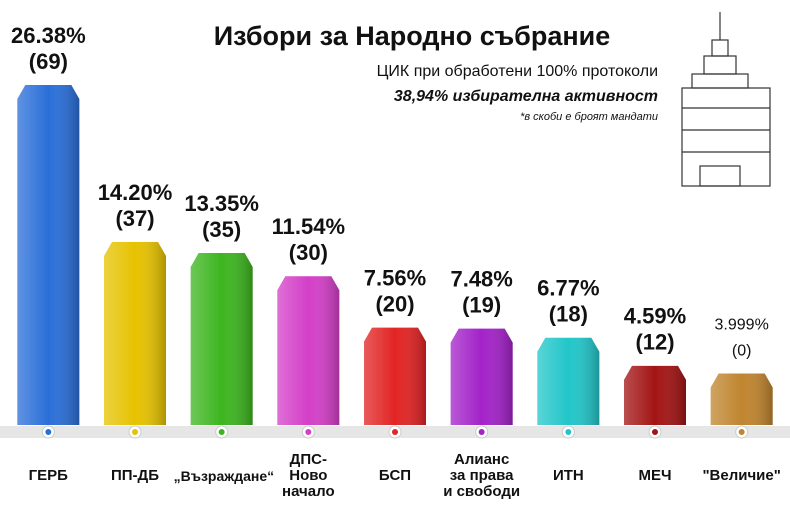  Describe the element at coordinates (568, 314) in the screenshot. I see `mandate-label: (18)` at that location.